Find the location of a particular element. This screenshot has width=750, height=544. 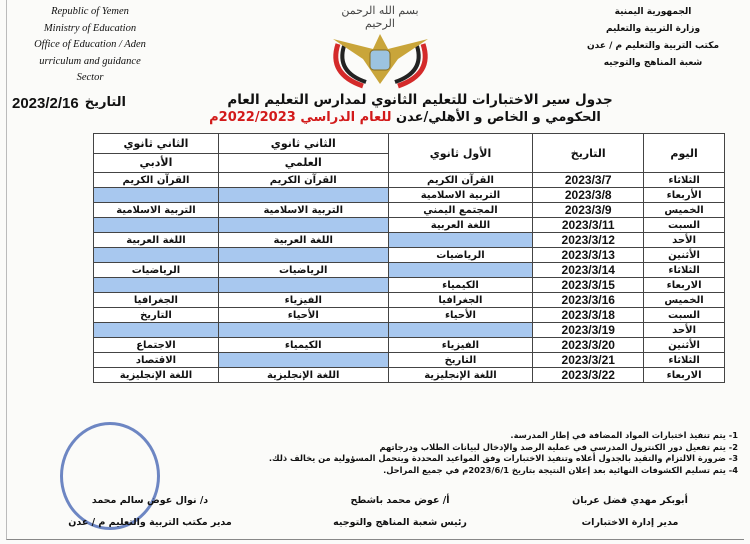

signature-name: أبوبكر مهدي فضل عربان is located at coordinates (630, 500).